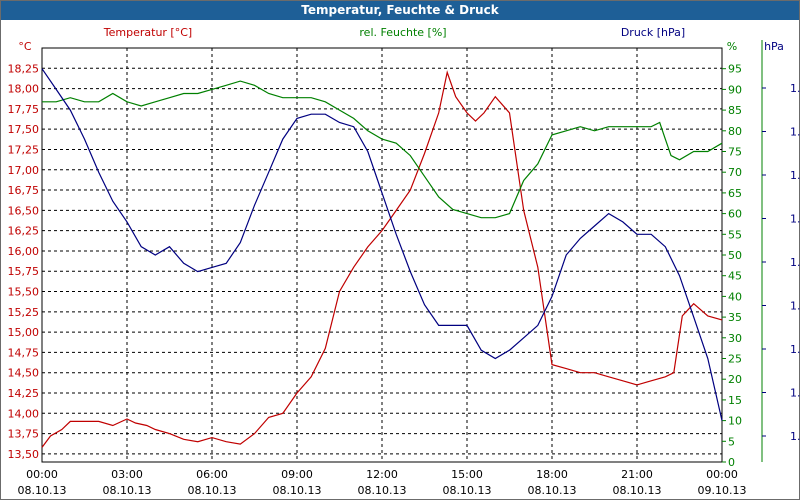  I want to click on x-tick-time: 21:00, so click(637, 474).